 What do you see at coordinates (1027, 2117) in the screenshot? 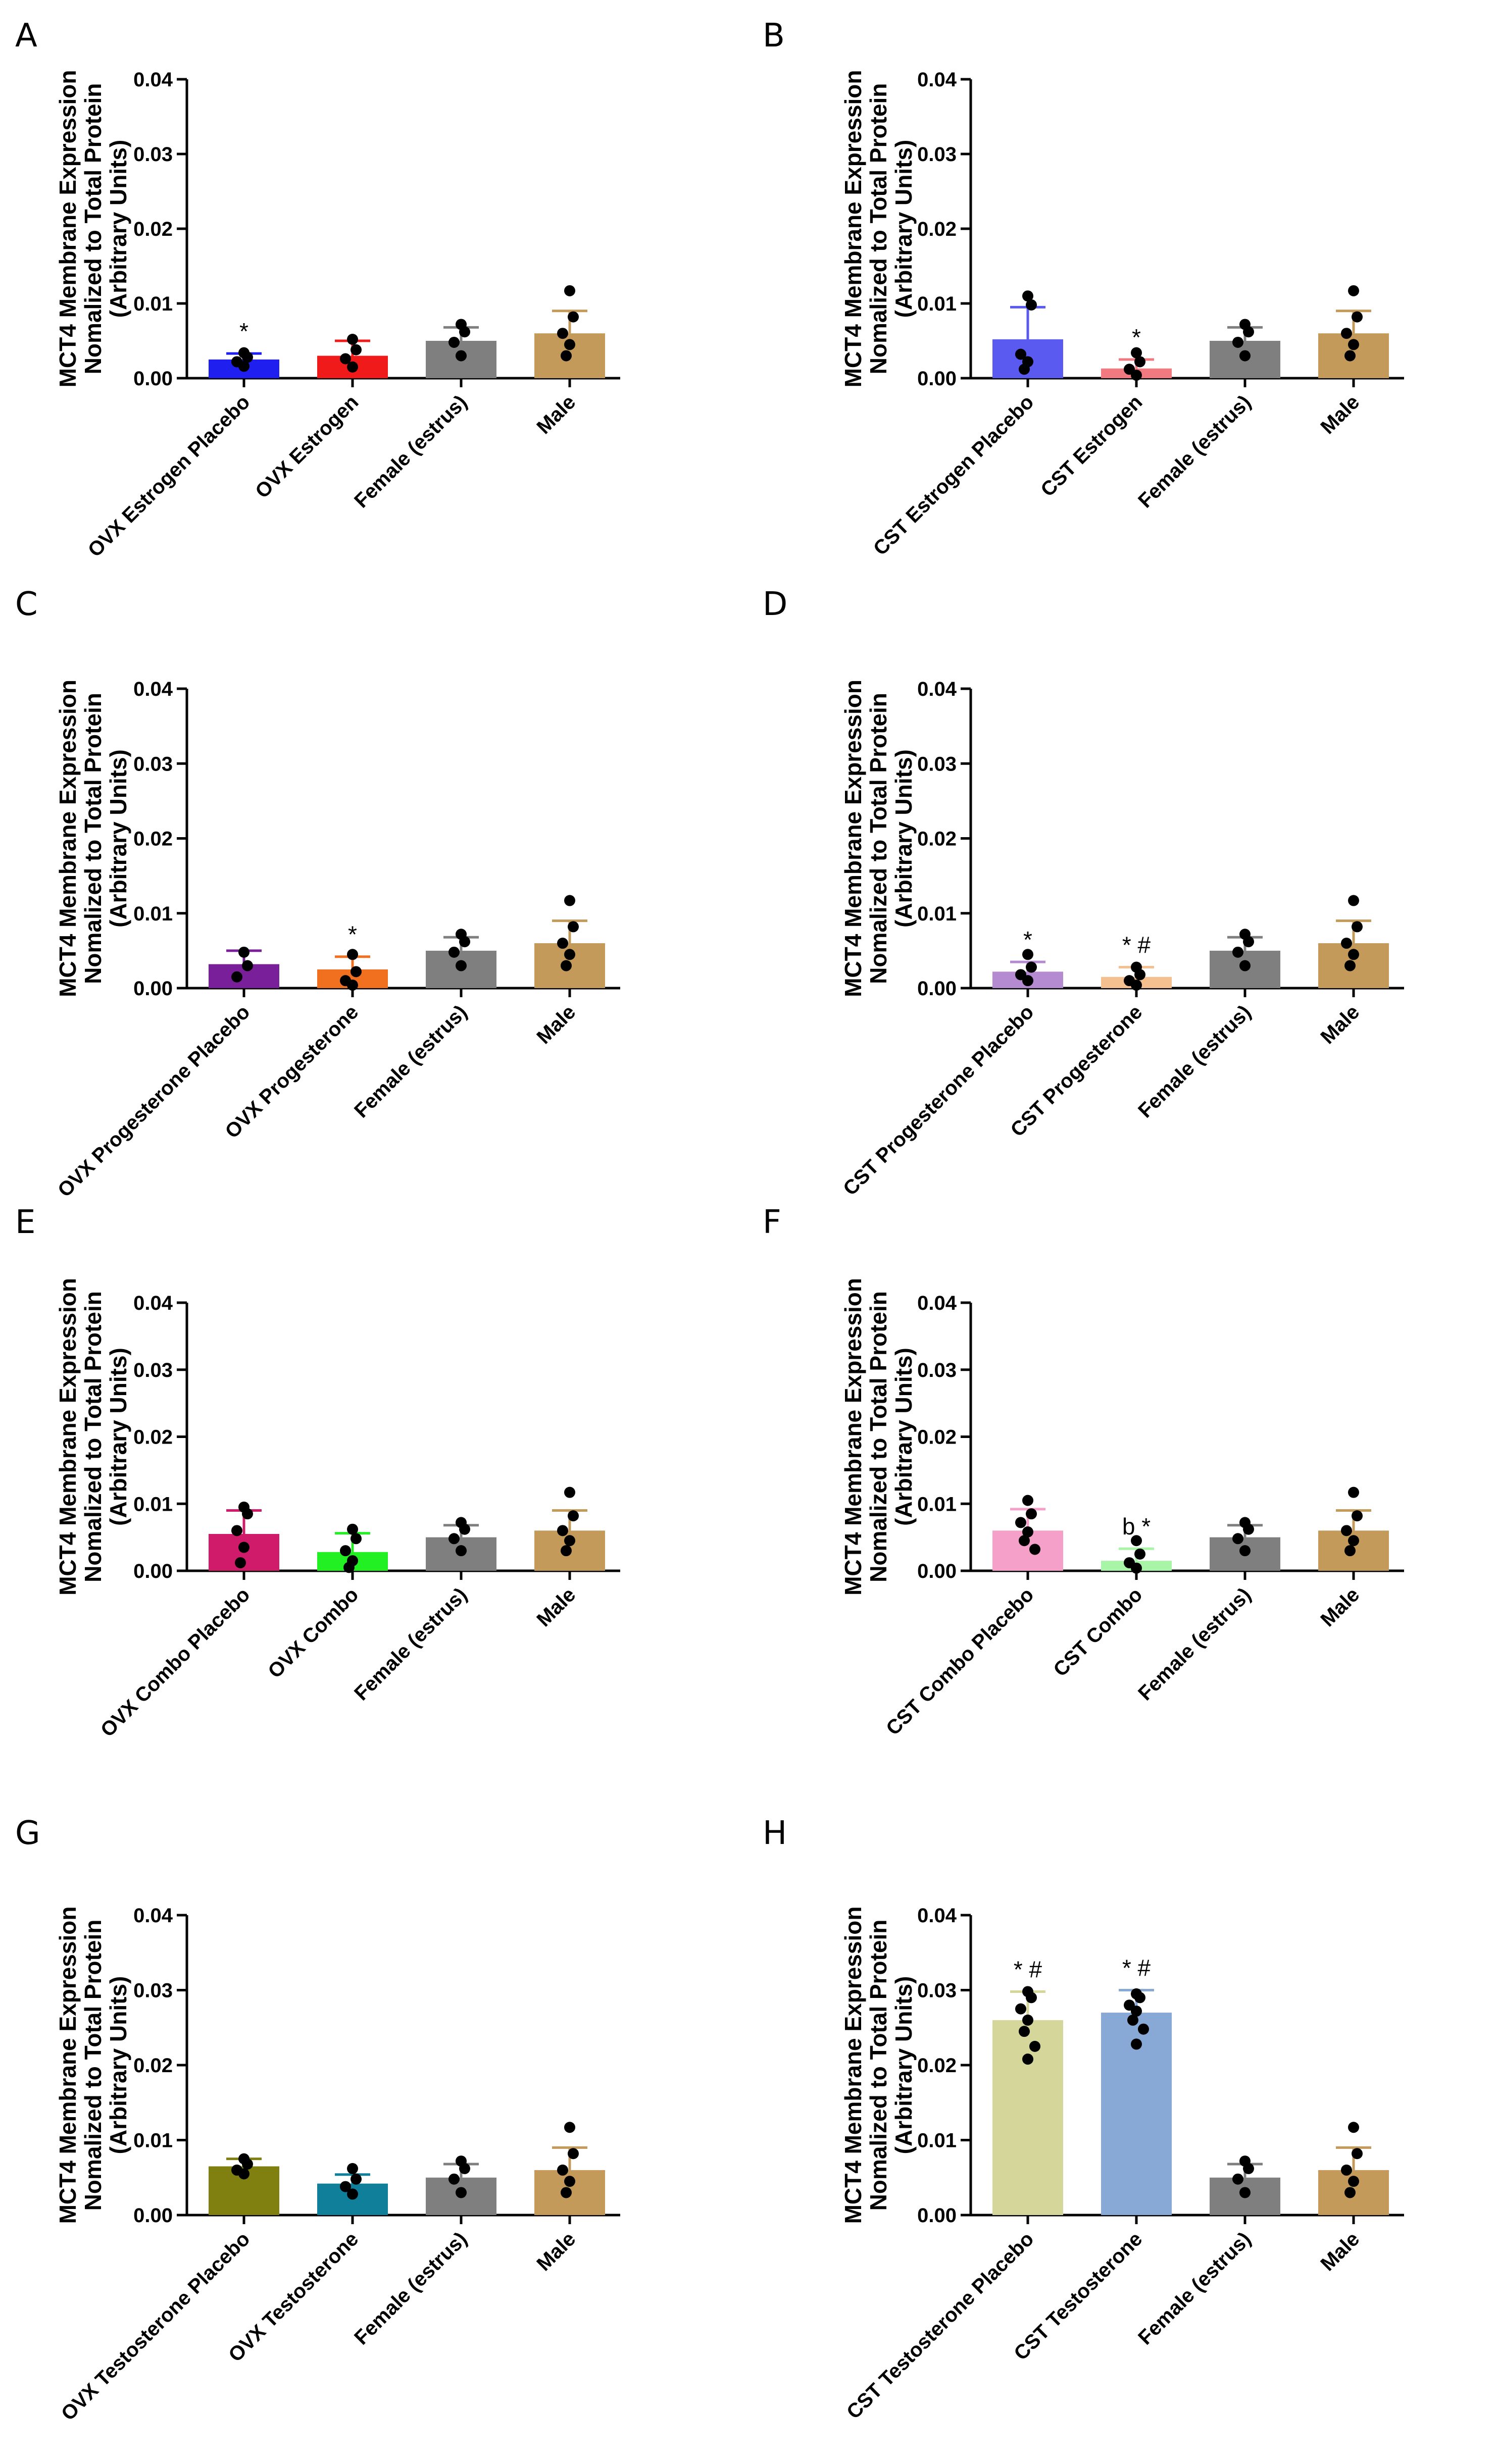
I see `bar` at bounding box center [1027, 2117].